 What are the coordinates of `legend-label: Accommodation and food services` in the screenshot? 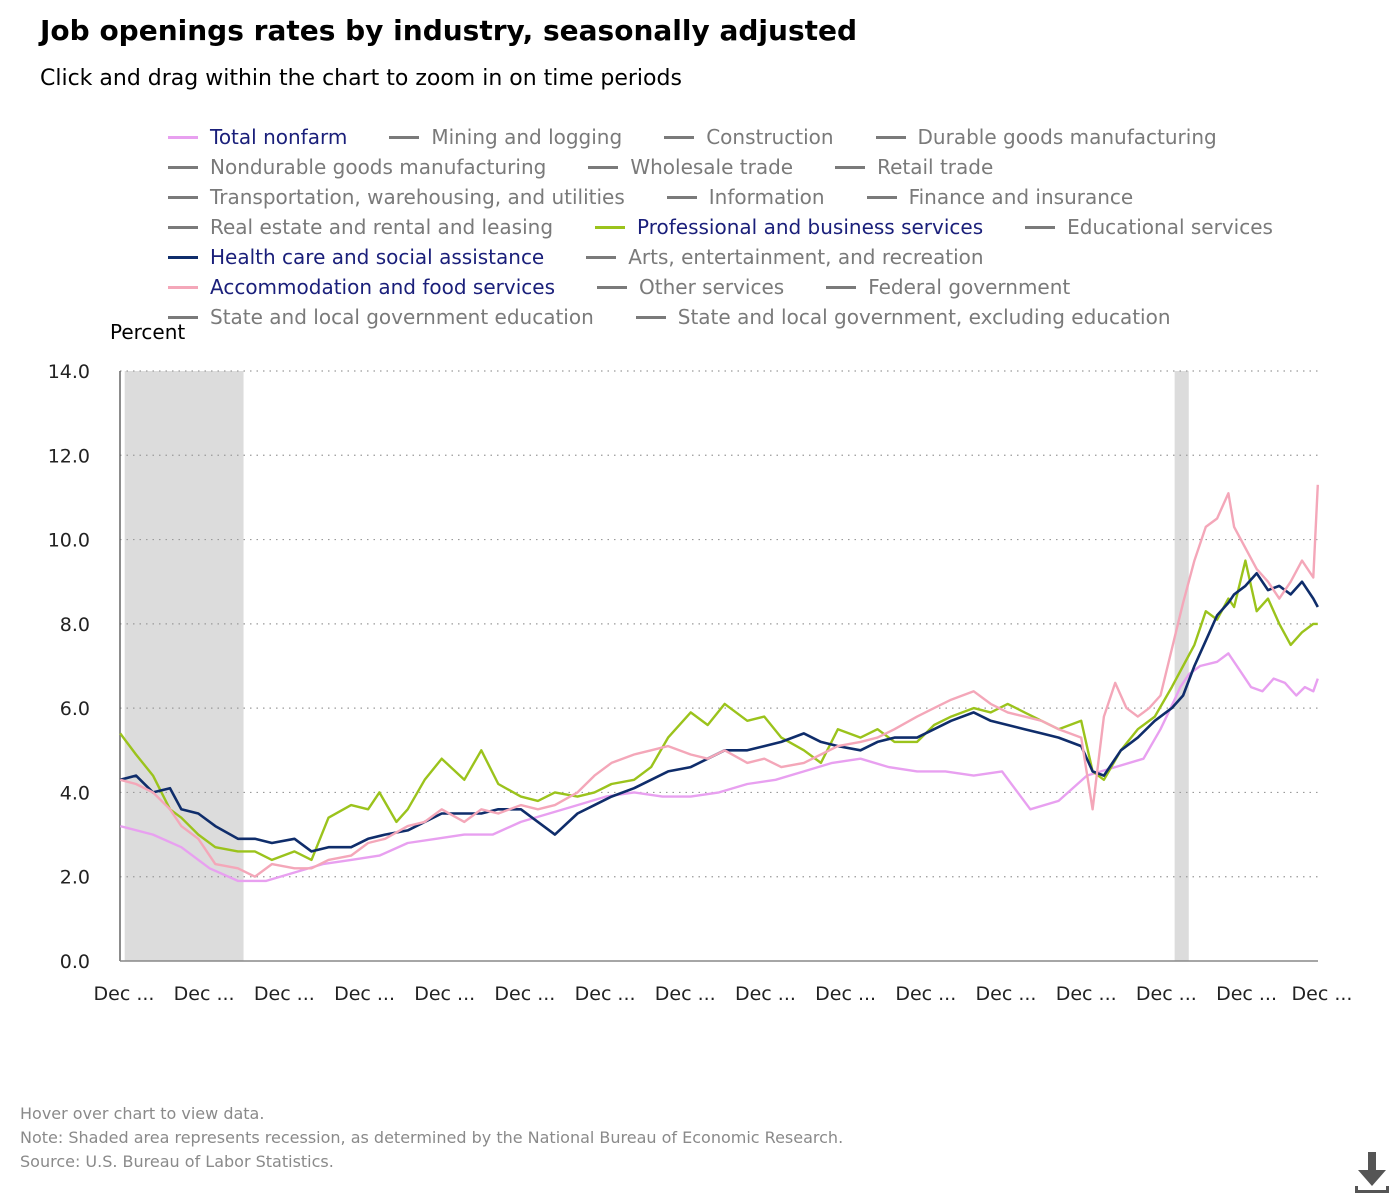 It's located at (382, 287).